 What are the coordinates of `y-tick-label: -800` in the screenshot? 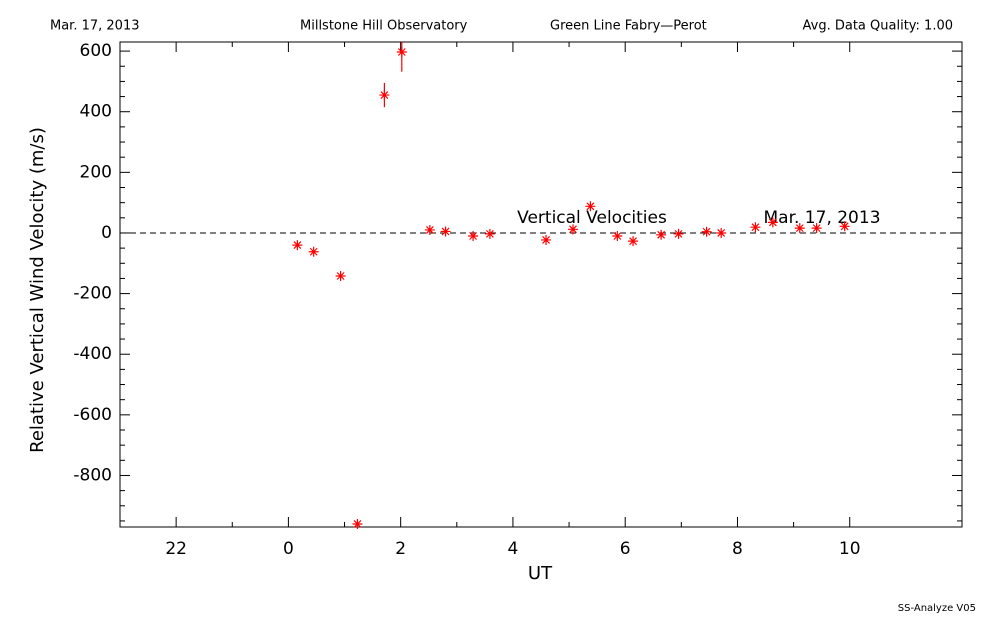 It's located at (92, 475).